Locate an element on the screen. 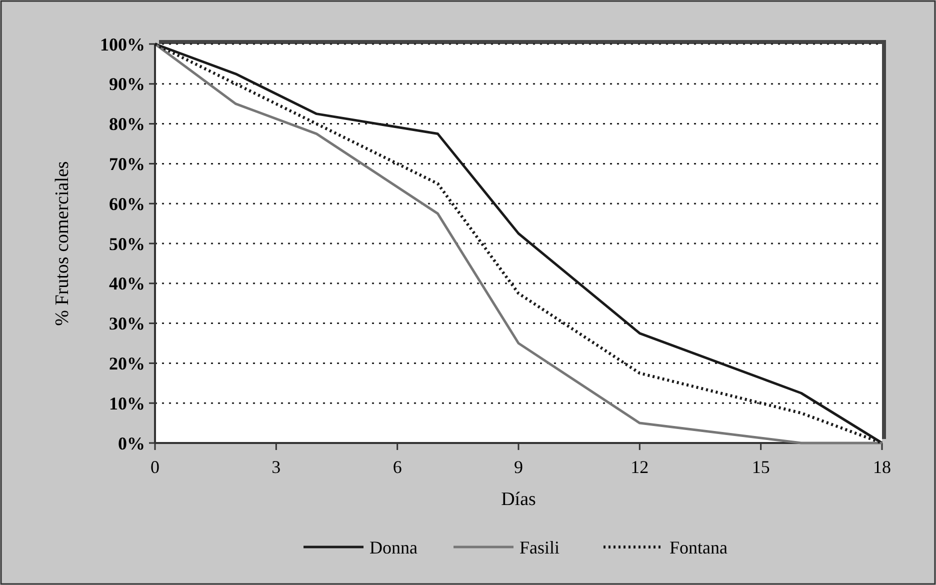 Image resolution: width=936 pixels, height=585 pixels. y-tick-label: 30% is located at coordinates (127, 324).